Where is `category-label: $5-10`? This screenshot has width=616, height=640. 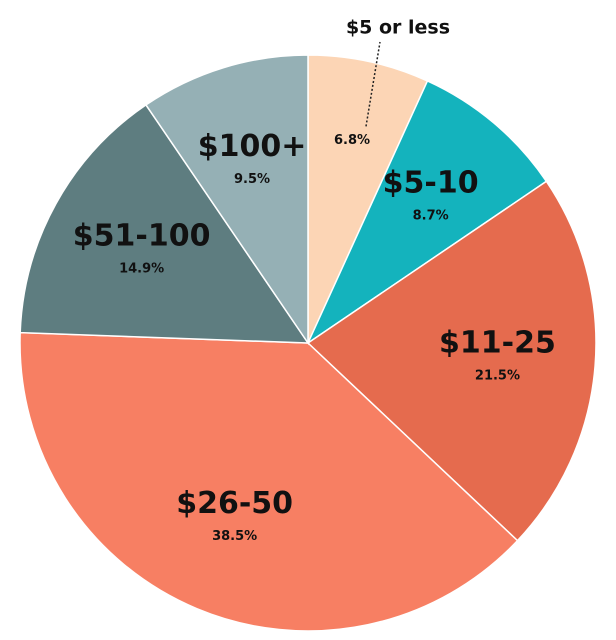
category-label: $5-10 is located at coordinates (431, 182).